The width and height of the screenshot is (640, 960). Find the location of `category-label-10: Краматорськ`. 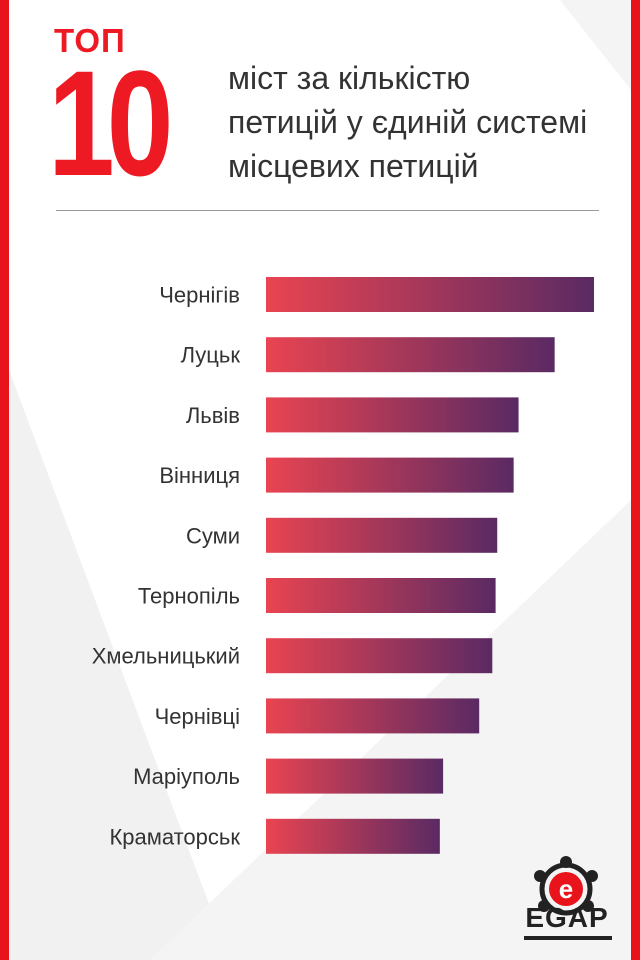

category-label-10: Краматорськ is located at coordinates (174, 836).